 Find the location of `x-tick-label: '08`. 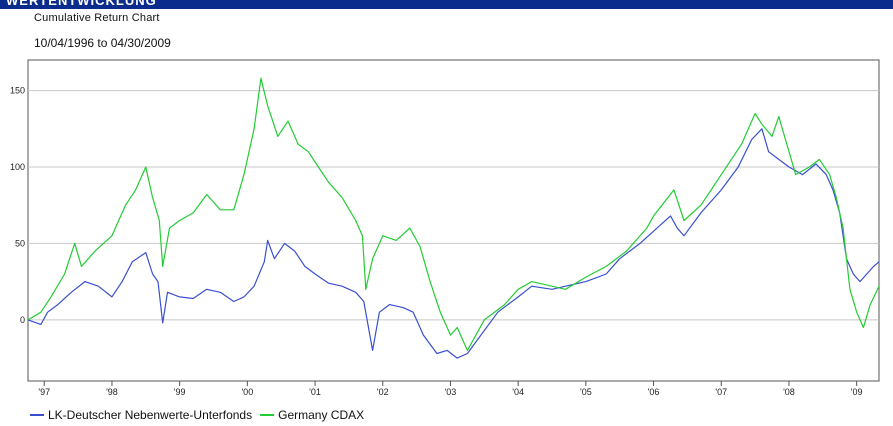

x-tick-label: '08 is located at coordinates (789, 392).